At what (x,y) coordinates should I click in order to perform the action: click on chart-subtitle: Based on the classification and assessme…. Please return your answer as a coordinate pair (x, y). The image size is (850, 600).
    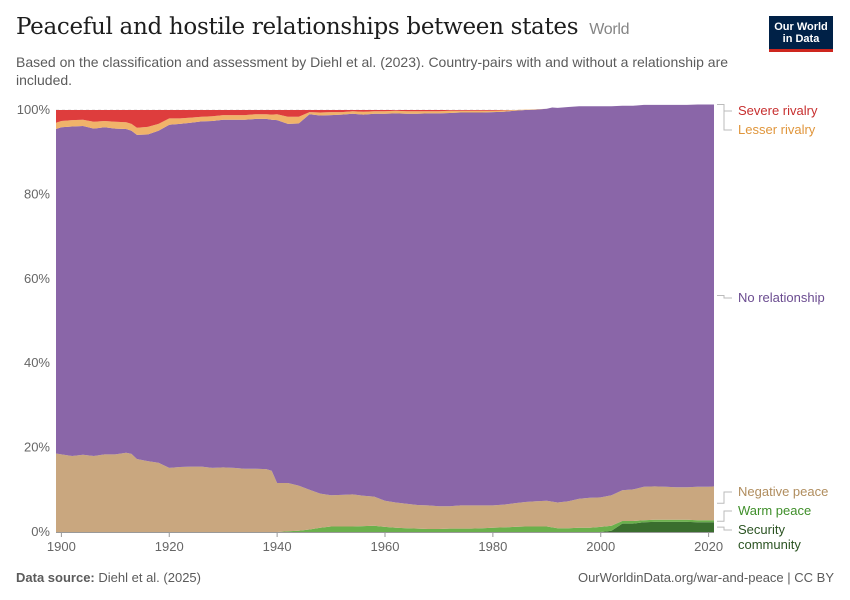
    Looking at the image, I should click on (372, 71).